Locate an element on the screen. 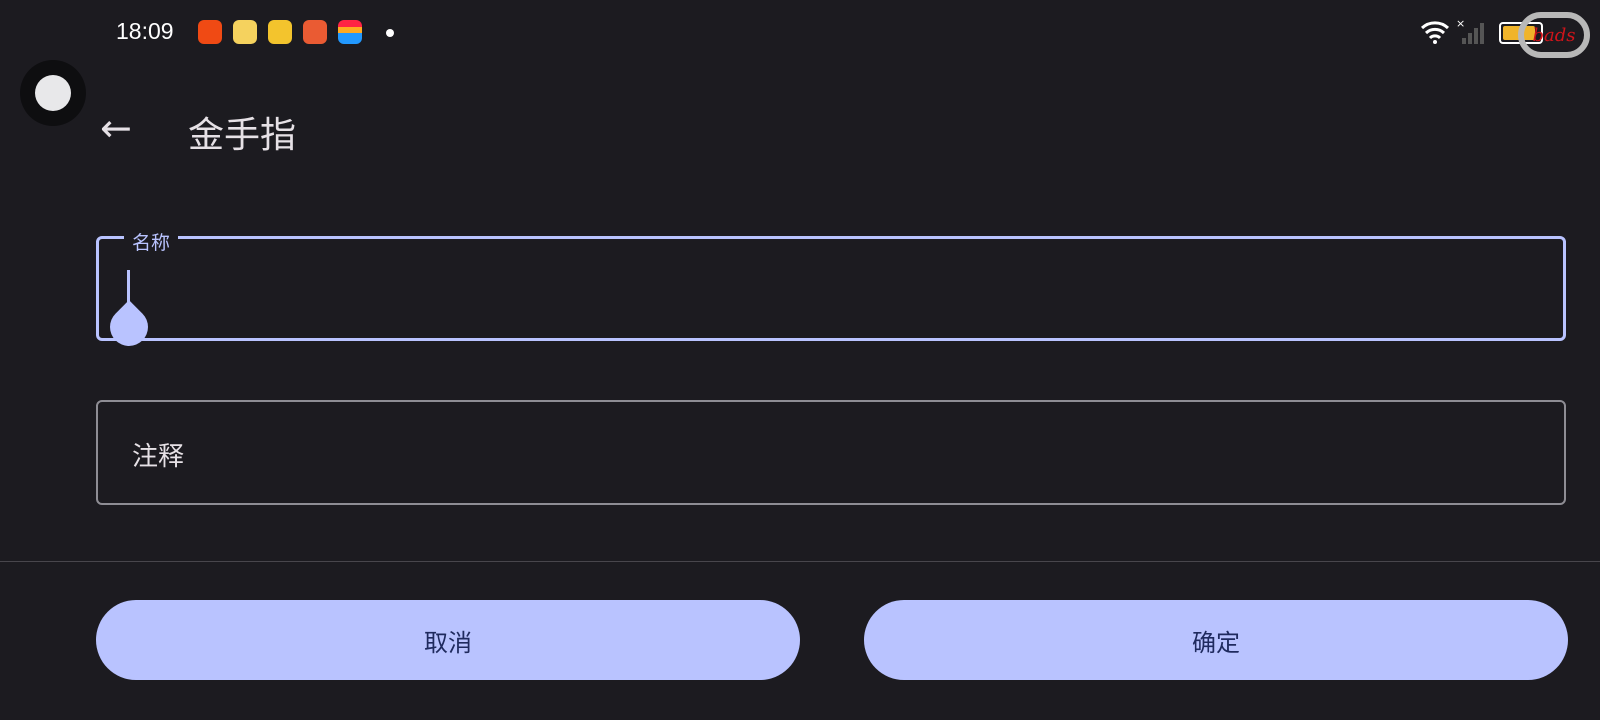 The height and width of the screenshot is (720, 1600). arrow-left-icon: ← is located at coordinates (116, 128).